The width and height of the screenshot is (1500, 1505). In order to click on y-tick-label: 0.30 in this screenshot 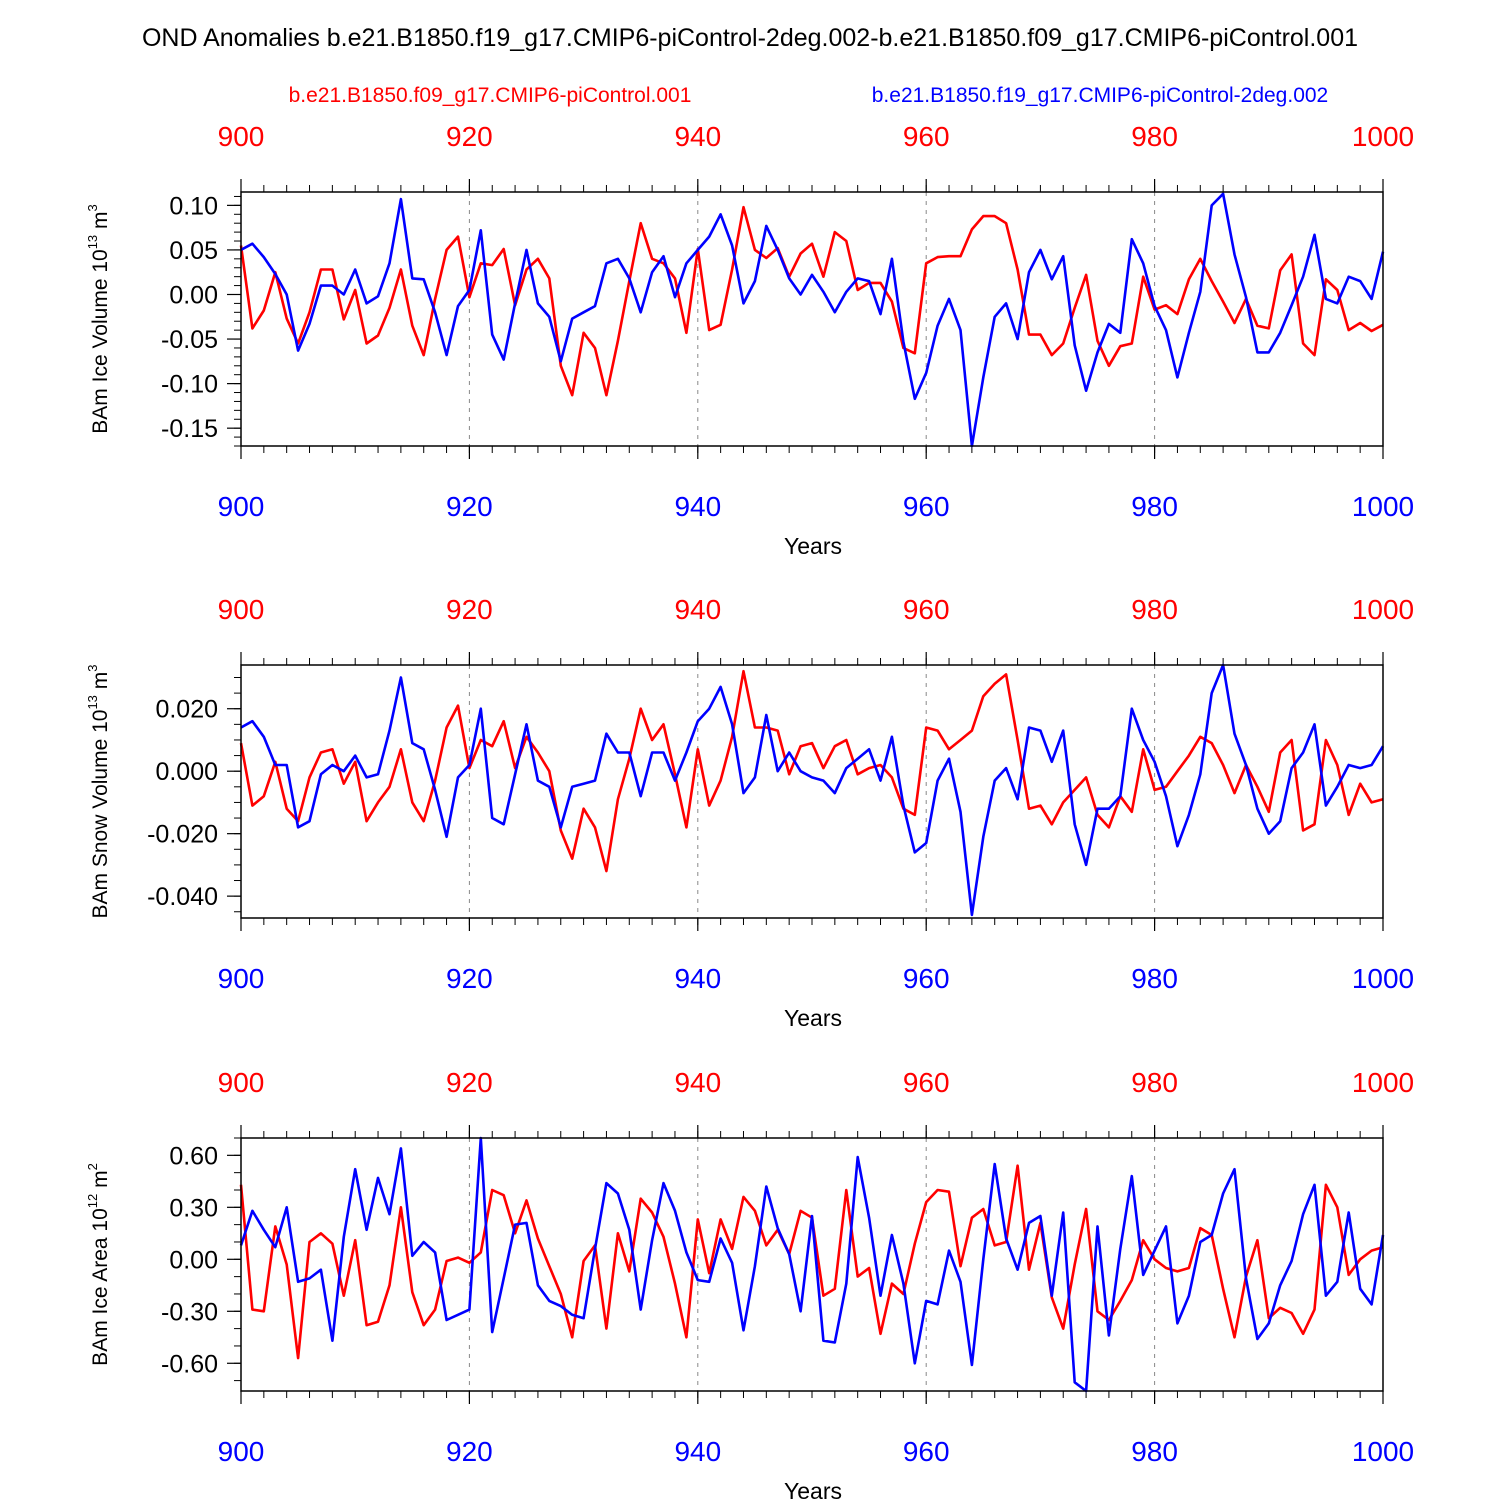, I will do `click(193, 1208)`.